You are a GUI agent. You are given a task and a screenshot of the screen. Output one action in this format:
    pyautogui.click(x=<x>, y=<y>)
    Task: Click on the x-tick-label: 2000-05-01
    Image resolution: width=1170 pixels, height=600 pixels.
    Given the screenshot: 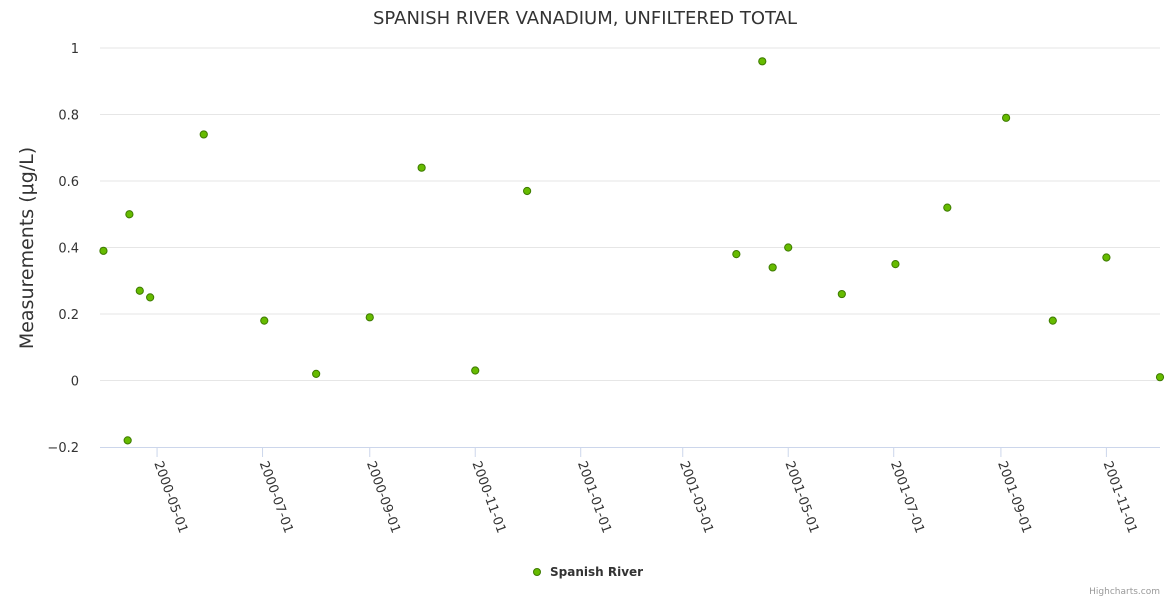 What is the action you would take?
    pyautogui.click(x=170, y=497)
    